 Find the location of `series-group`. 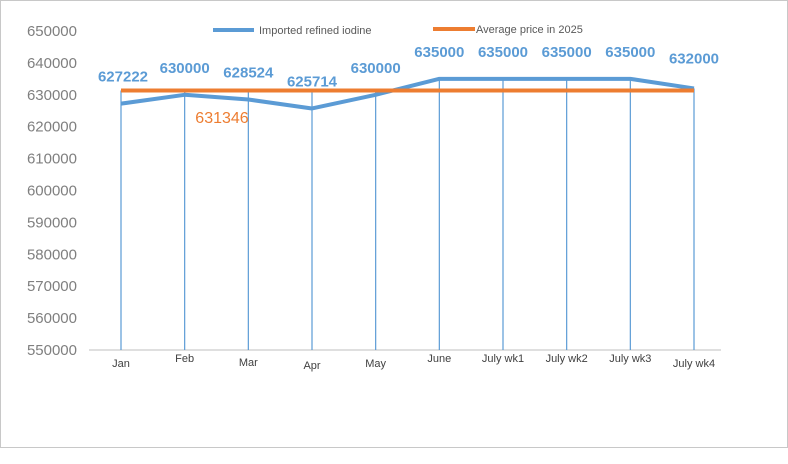

series-group is located at coordinates (407, 93).